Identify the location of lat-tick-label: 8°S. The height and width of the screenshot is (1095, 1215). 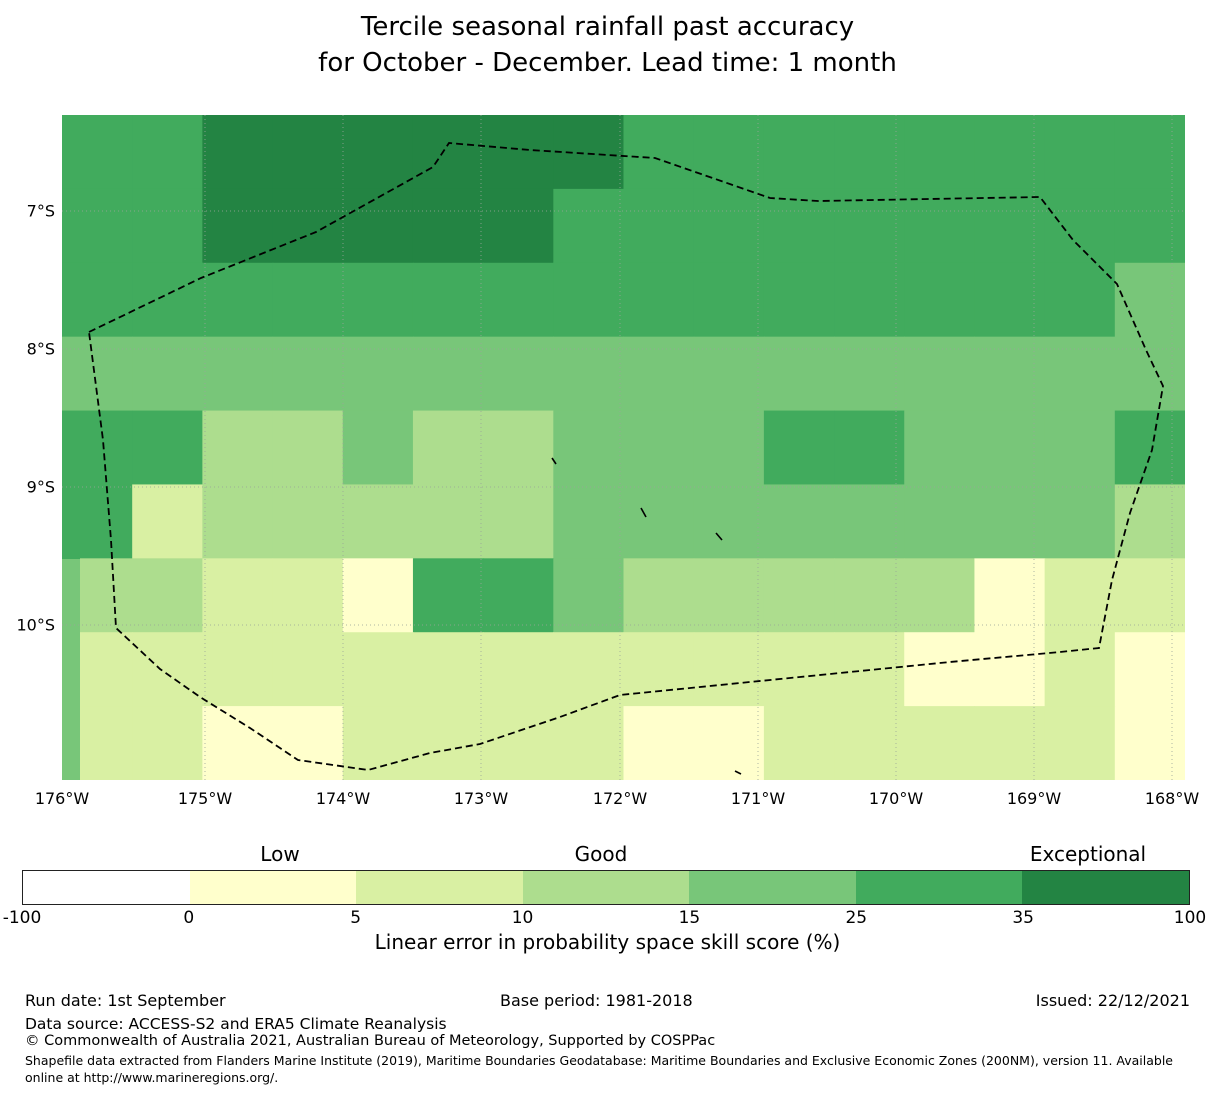
(40, 349).